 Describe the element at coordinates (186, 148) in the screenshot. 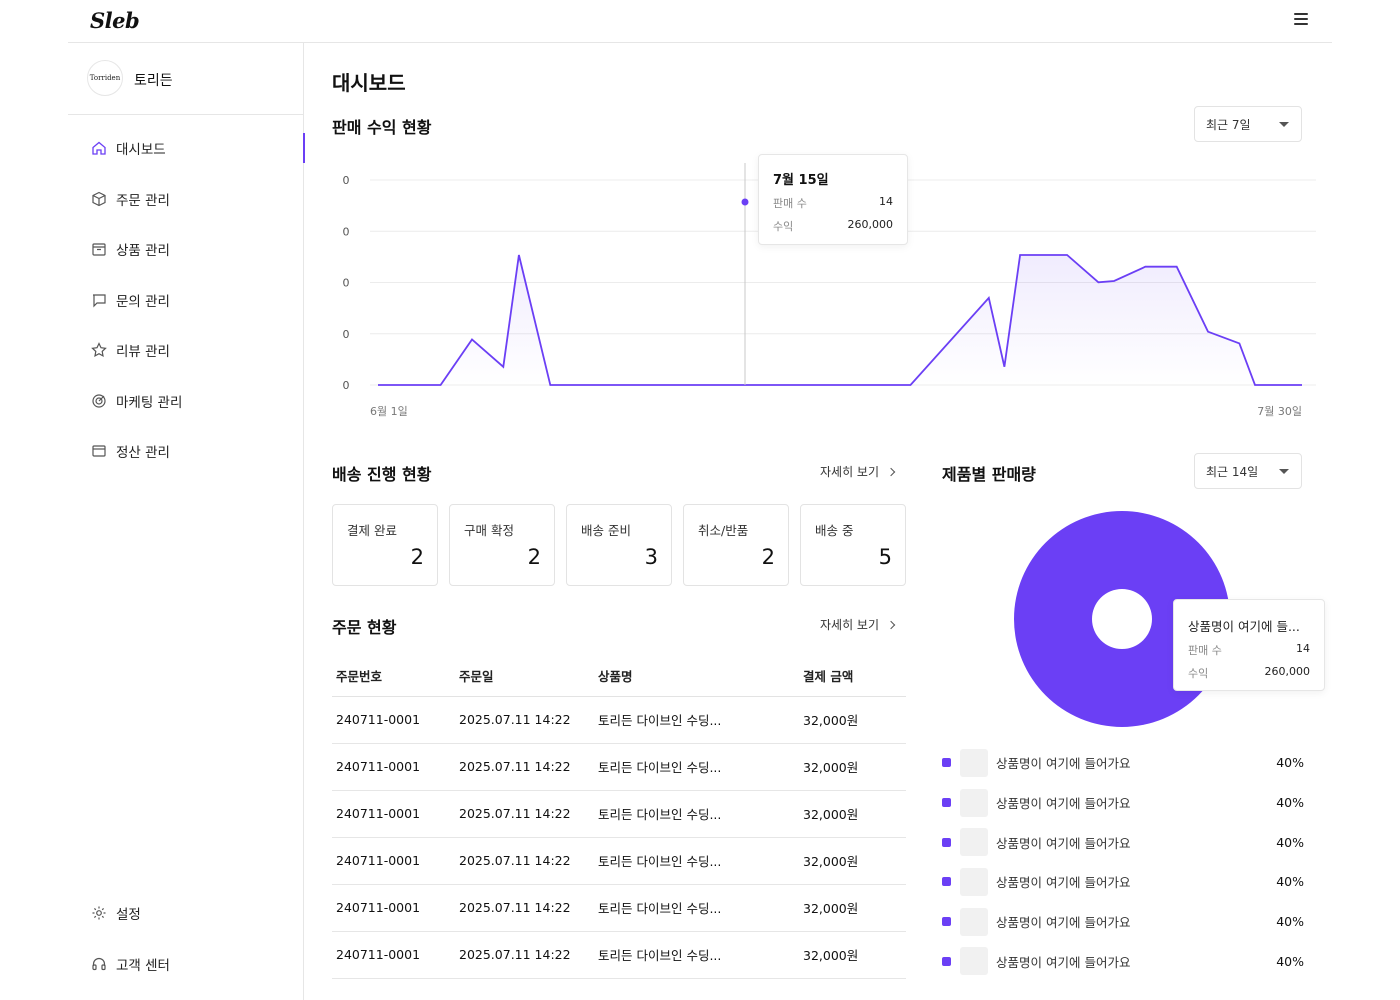

I see `sidebar-item-dashboard: 대시보드` at that location.